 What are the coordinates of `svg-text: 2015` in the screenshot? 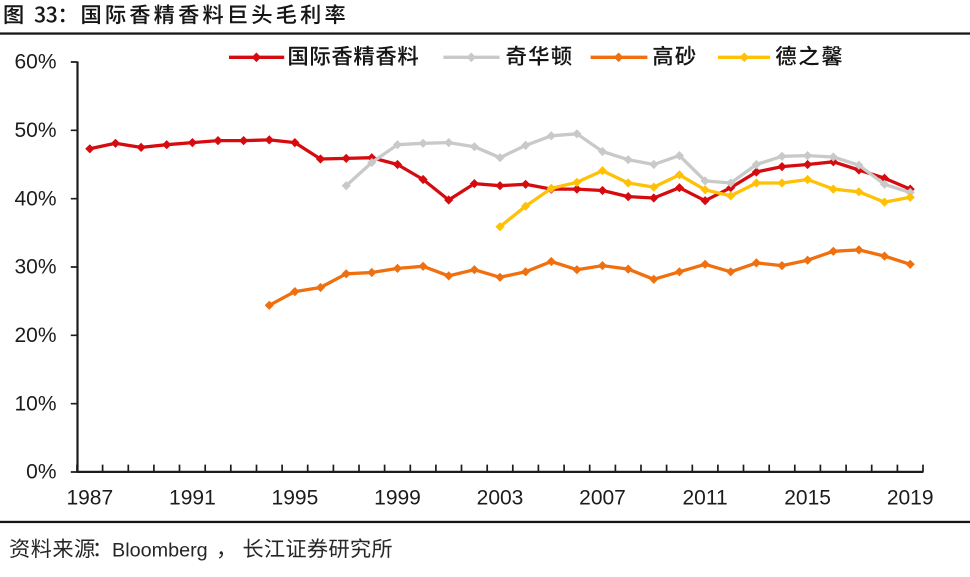 It's located at (807, 498).